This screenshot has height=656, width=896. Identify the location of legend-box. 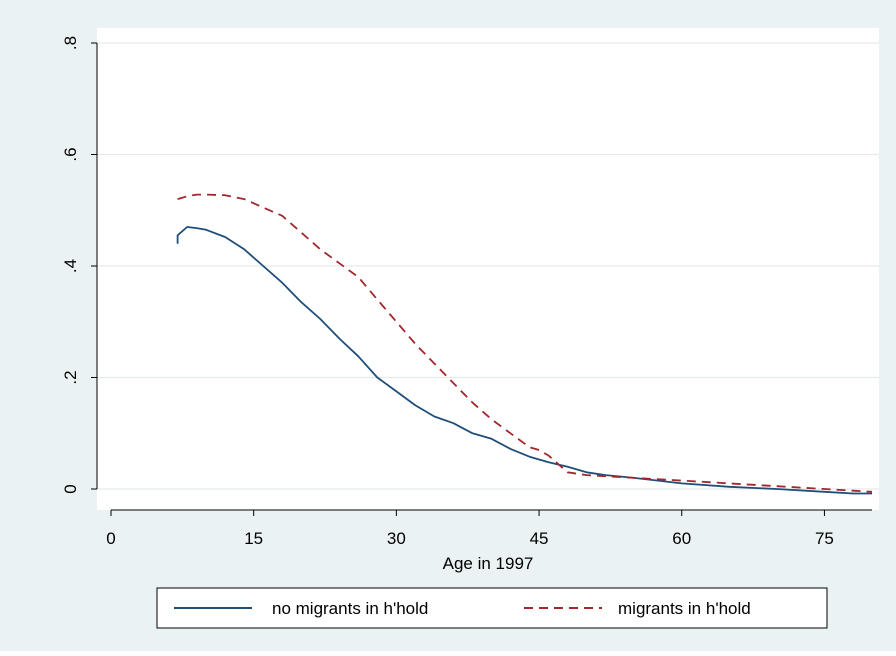
(492, 608).